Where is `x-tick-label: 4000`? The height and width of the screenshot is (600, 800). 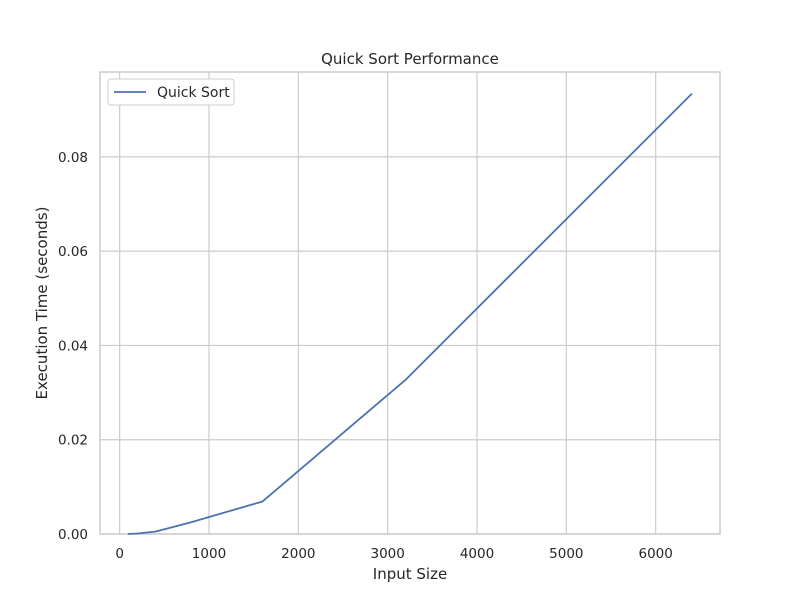 x-tick-label: 4000 is located at coordinates (477, 554).